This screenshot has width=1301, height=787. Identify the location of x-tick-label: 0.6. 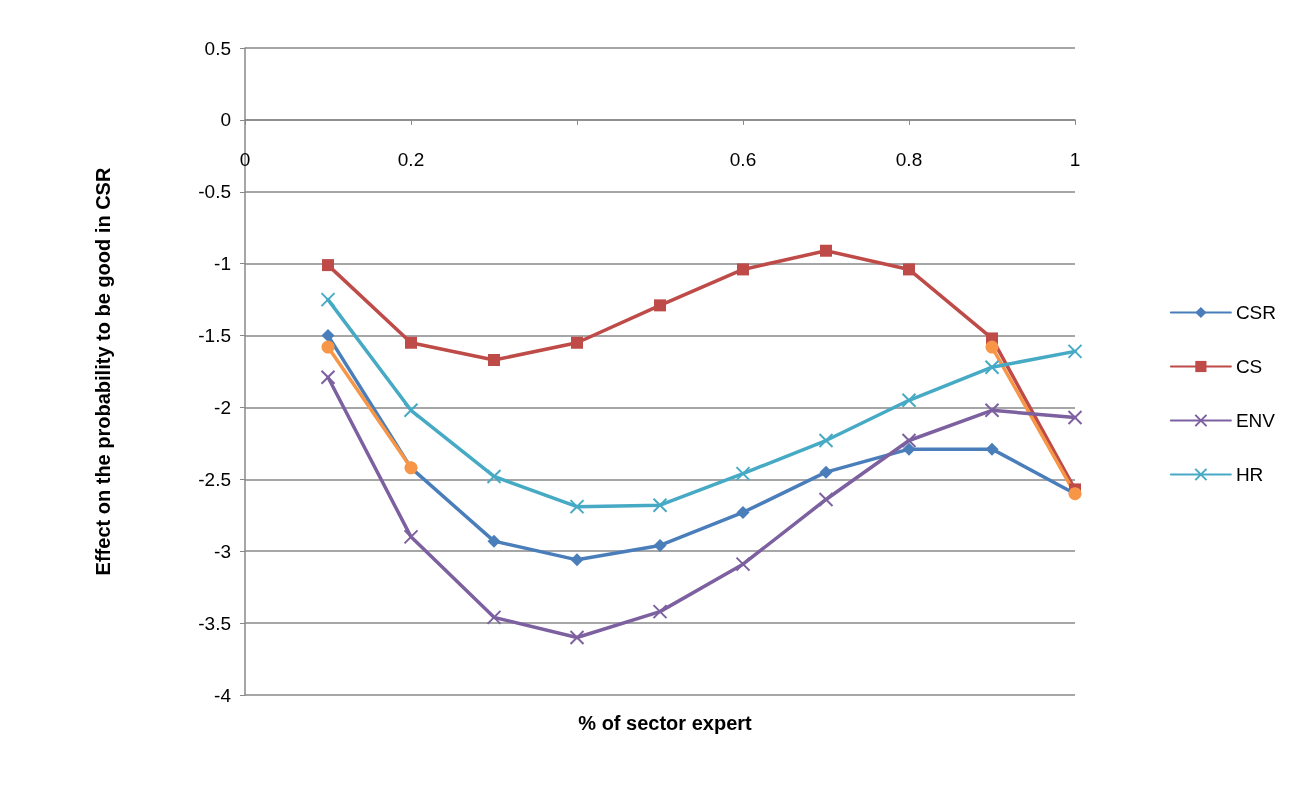
(743, 159).